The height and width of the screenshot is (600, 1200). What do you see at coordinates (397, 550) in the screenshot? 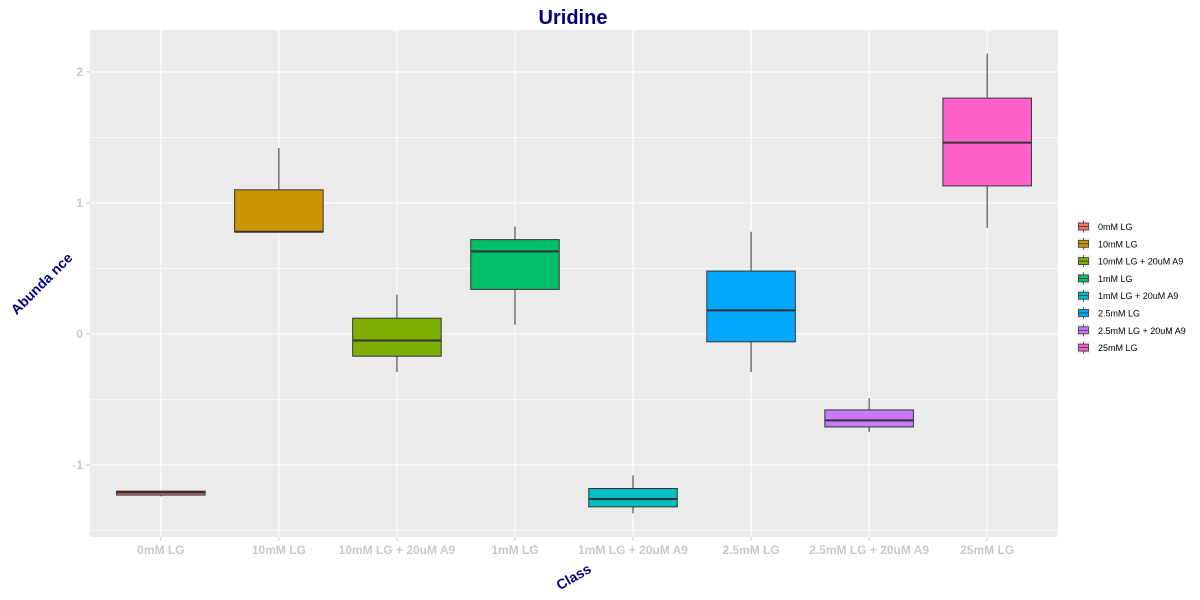
I see `x-tick-label: 10mM LG + 20uM A9` at bounding box center [397, 550].